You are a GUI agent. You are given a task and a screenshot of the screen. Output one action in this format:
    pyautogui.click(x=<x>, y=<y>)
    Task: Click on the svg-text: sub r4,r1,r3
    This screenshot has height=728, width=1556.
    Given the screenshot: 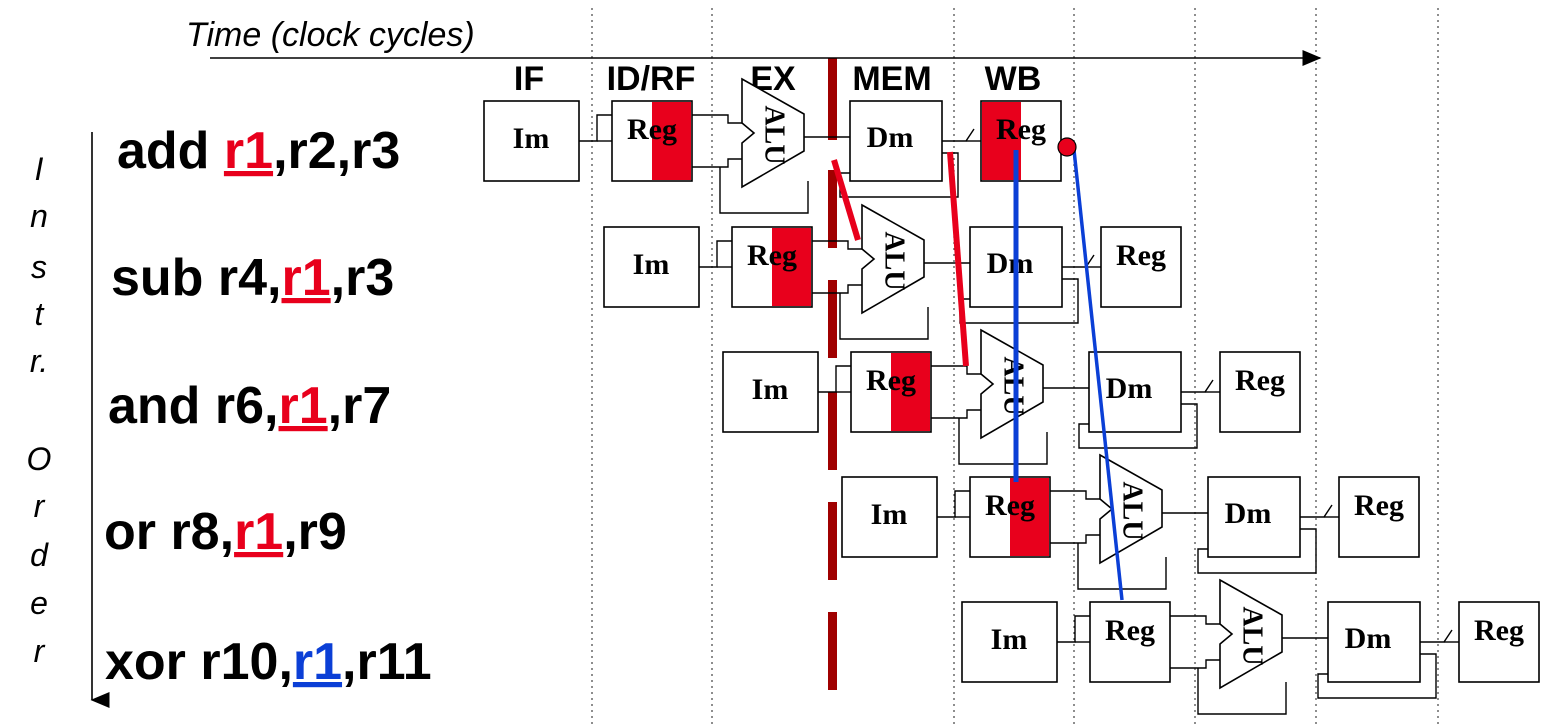 What is the action you would take?
    pyautogui.click(x=252, y=278)
    